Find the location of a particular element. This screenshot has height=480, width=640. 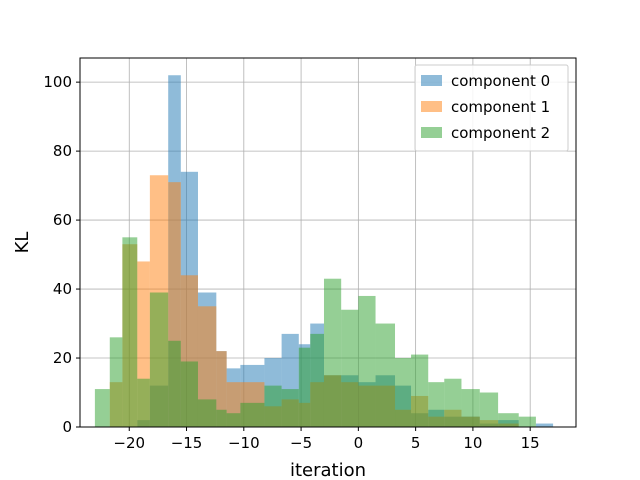

legend-label: component 2 is located at coordinates (500, 133).